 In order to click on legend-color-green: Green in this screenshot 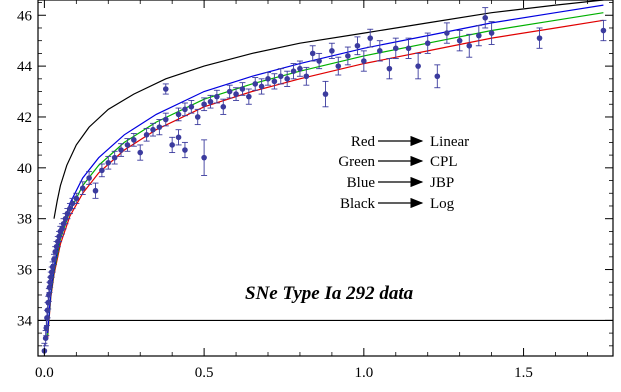, I will do `click(356, 162)`.